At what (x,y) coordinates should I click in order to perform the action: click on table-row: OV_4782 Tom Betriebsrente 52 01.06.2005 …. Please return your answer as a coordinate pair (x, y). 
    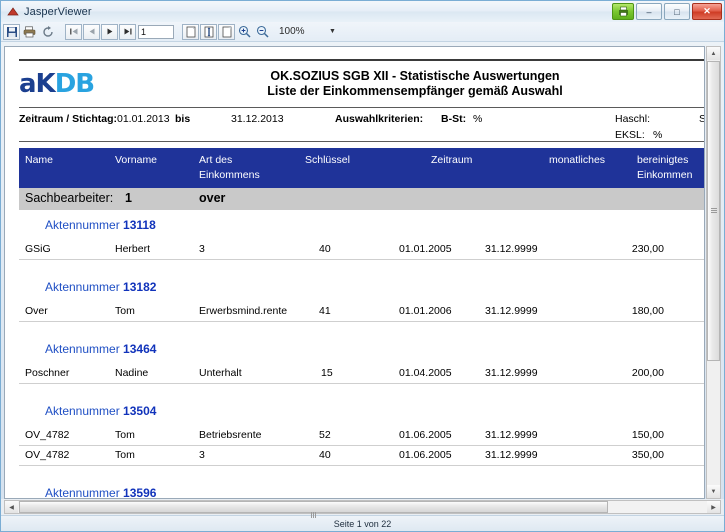
    Looking at the image, I should click on (361, 436).